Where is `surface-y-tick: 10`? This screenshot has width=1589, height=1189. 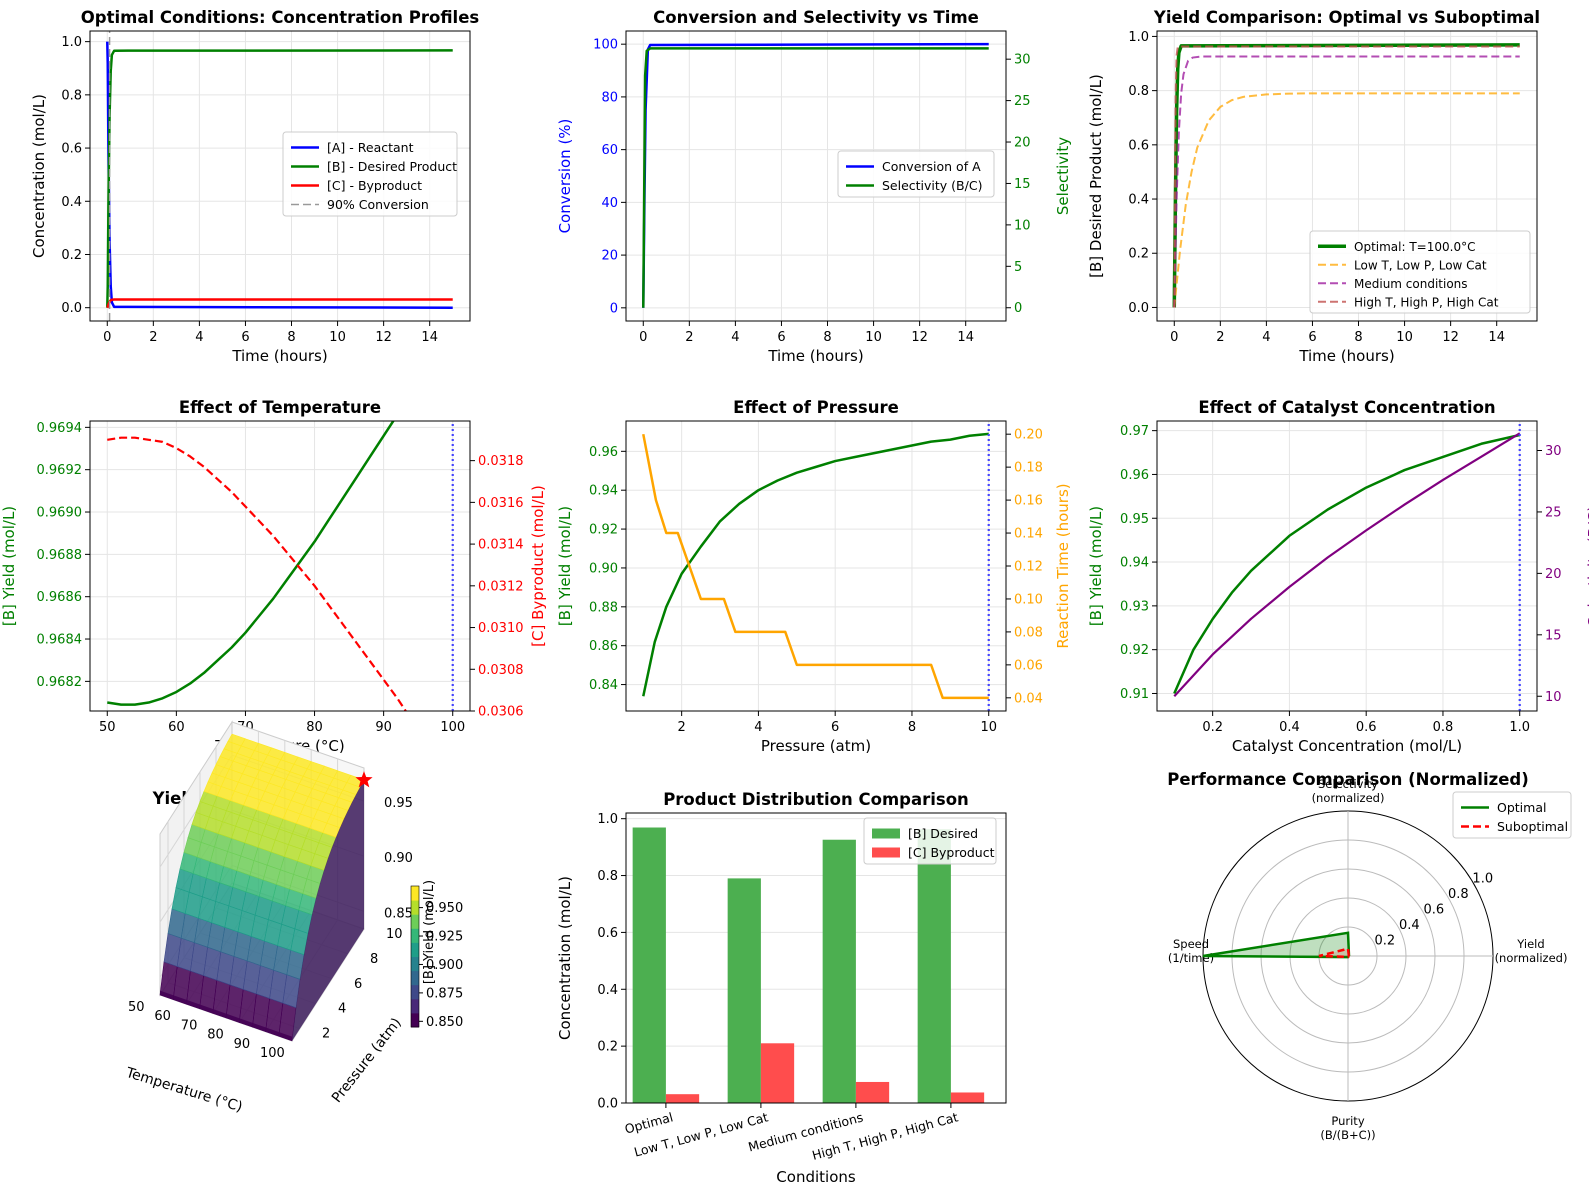 surface-y-tick: 10 is located at coordinates (394, 934).